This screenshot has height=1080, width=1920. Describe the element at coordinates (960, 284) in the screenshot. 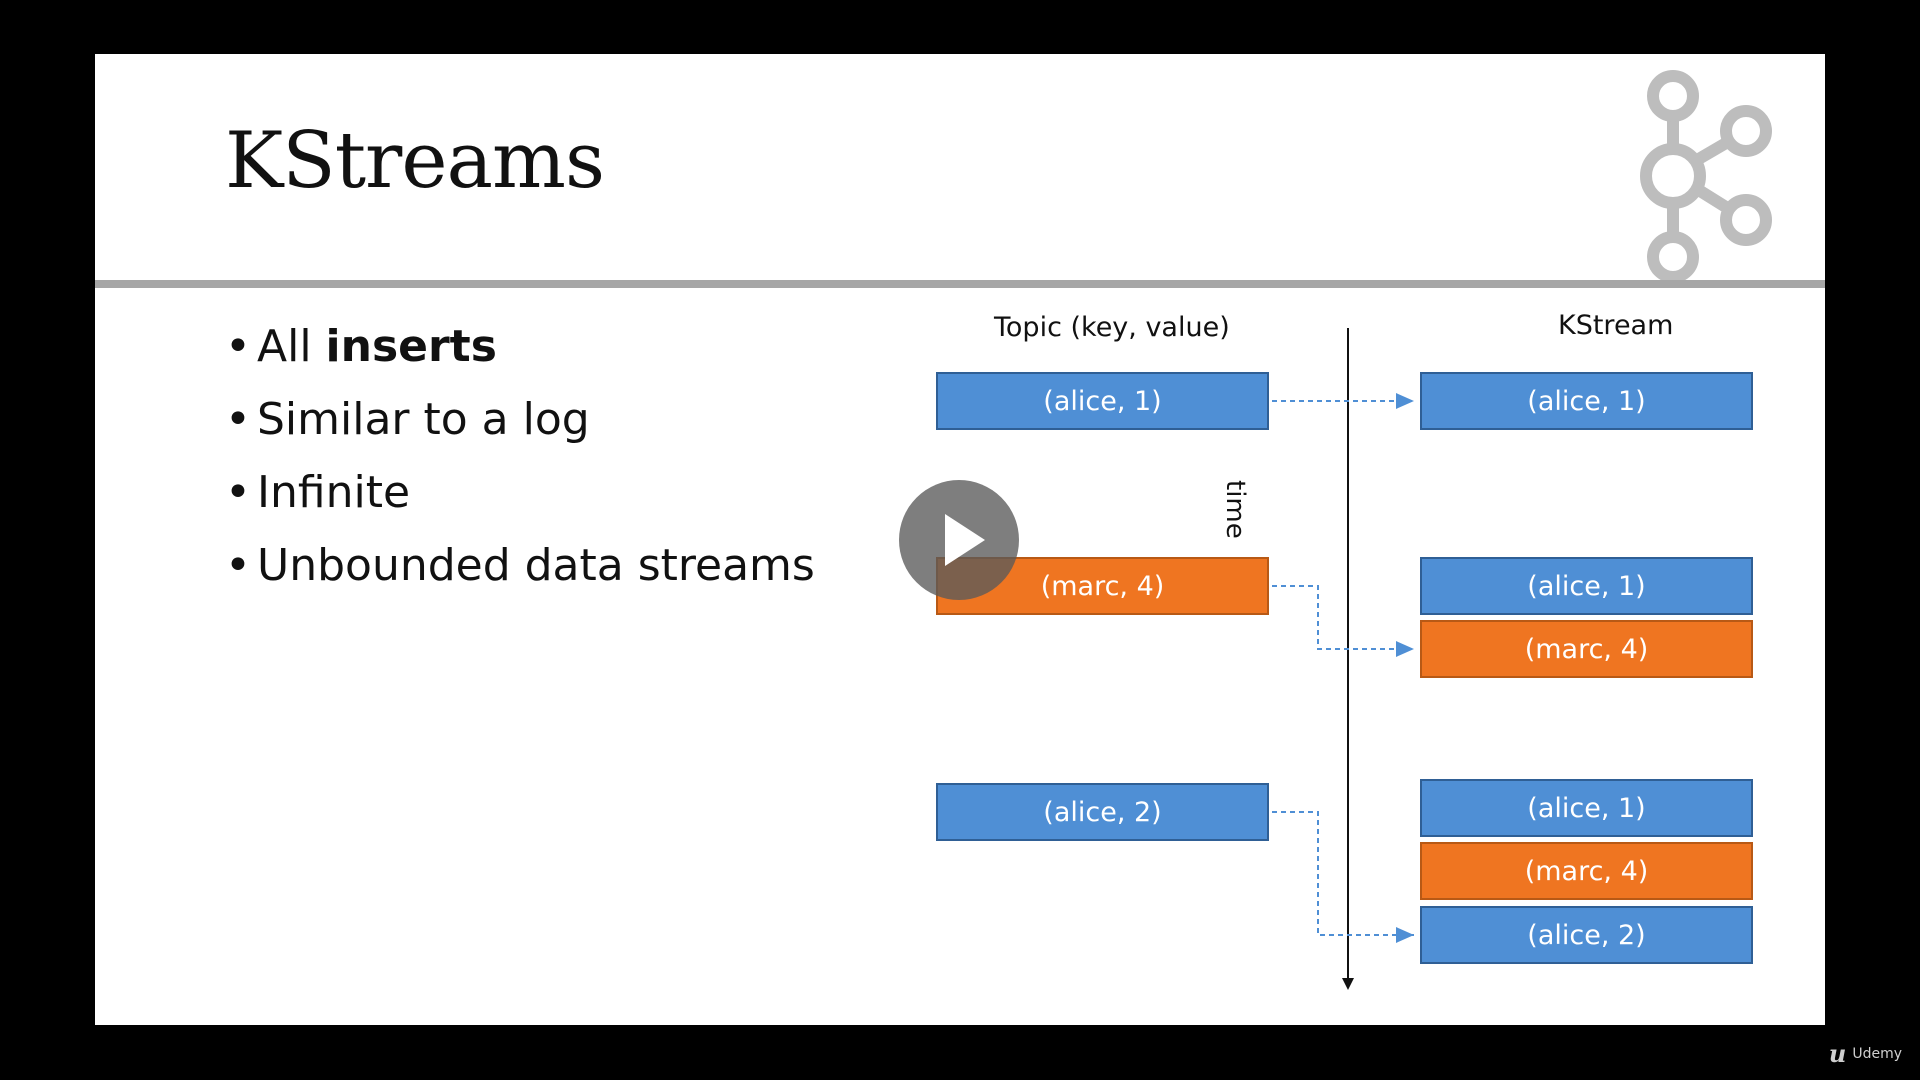

I see `title-divider` at that location.